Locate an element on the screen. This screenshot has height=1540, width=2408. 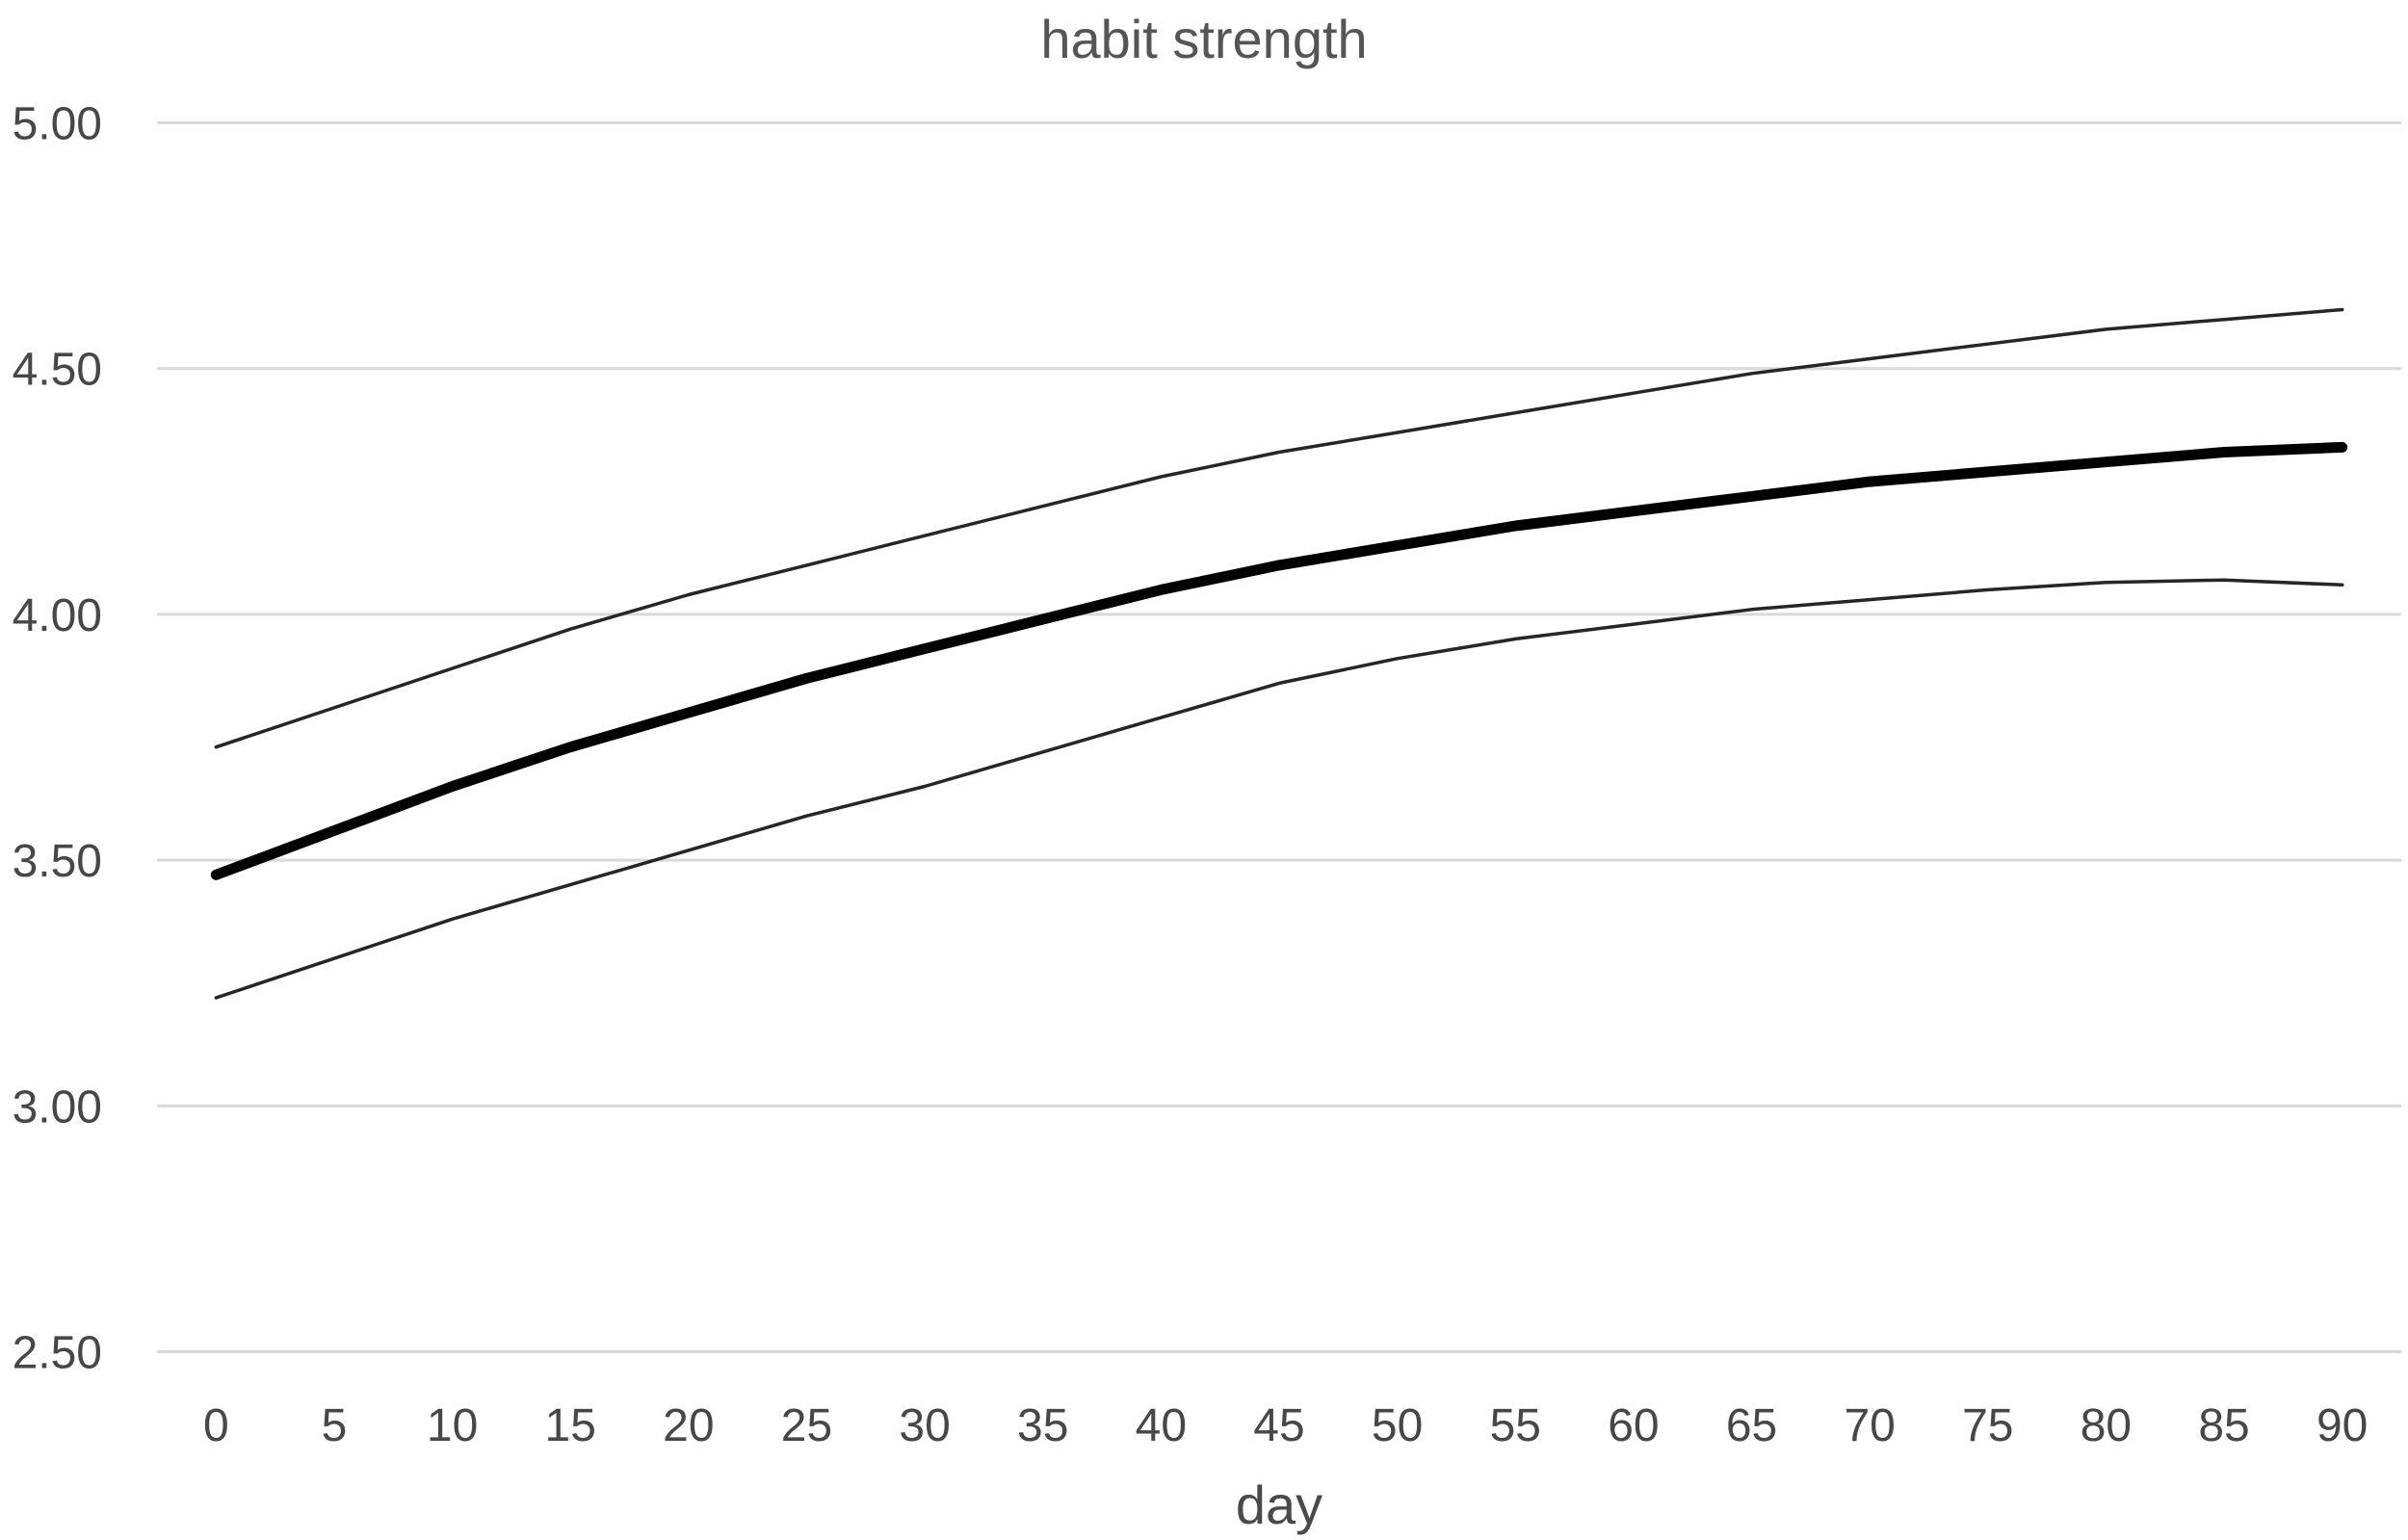
y-tick-label: 2.50 is located at coordinates (57, 1353).